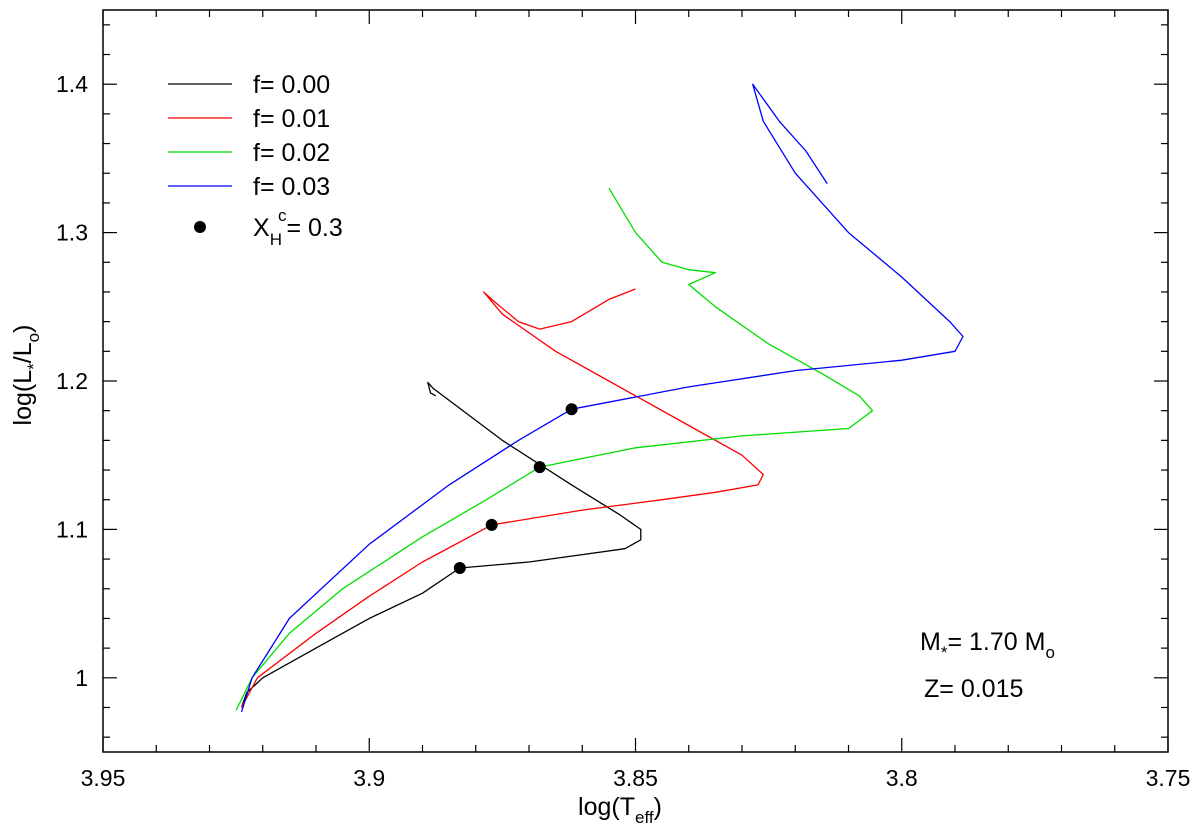 Image resolution: width=1200 pixels, height=834 pixels. Describe the element at coordinates (81, 678) in the screenshot. I see `y-tick-label-0: 1` at that location.